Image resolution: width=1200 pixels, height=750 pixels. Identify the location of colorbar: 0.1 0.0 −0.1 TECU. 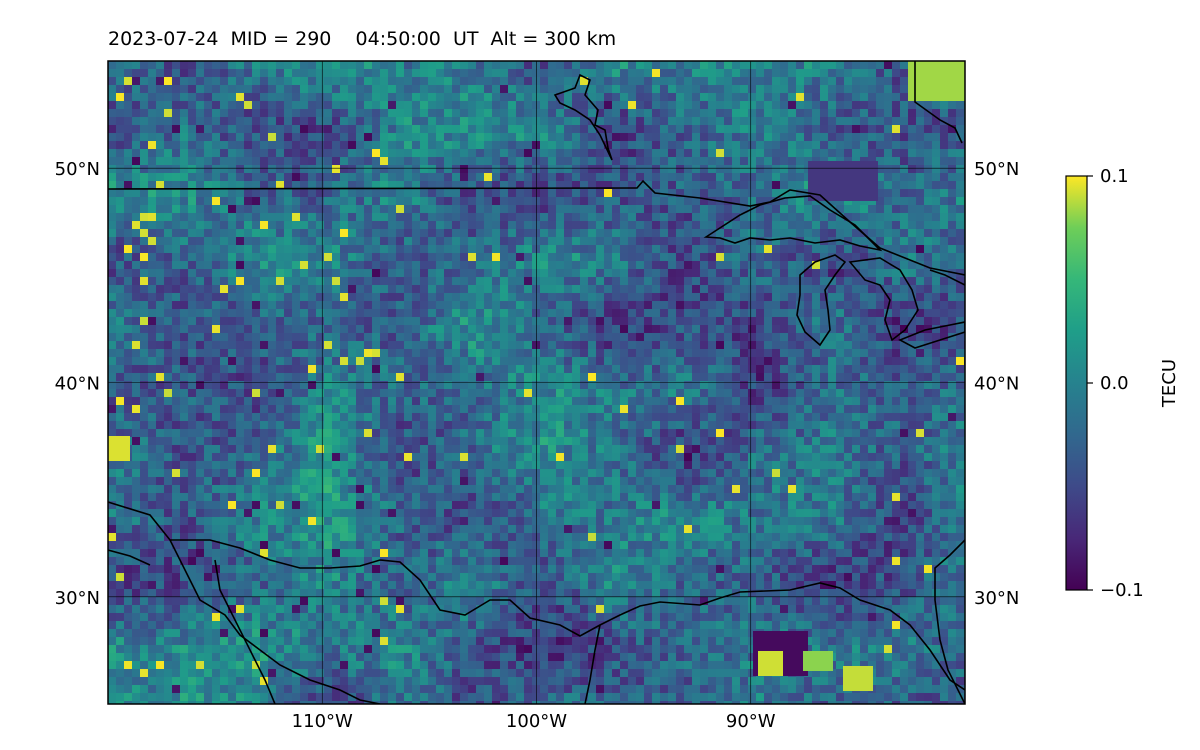
(1122, 383).